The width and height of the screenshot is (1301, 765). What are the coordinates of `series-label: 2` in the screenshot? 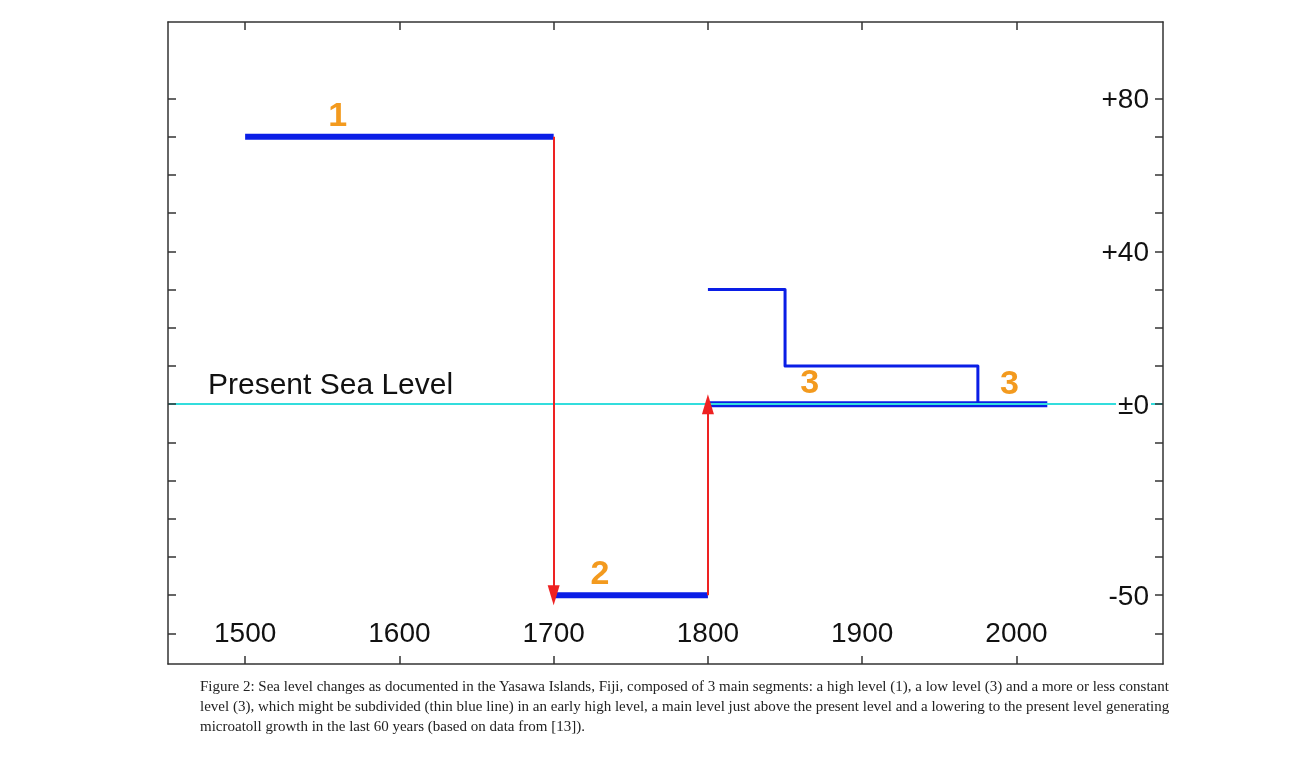 It's located at (600, 572).